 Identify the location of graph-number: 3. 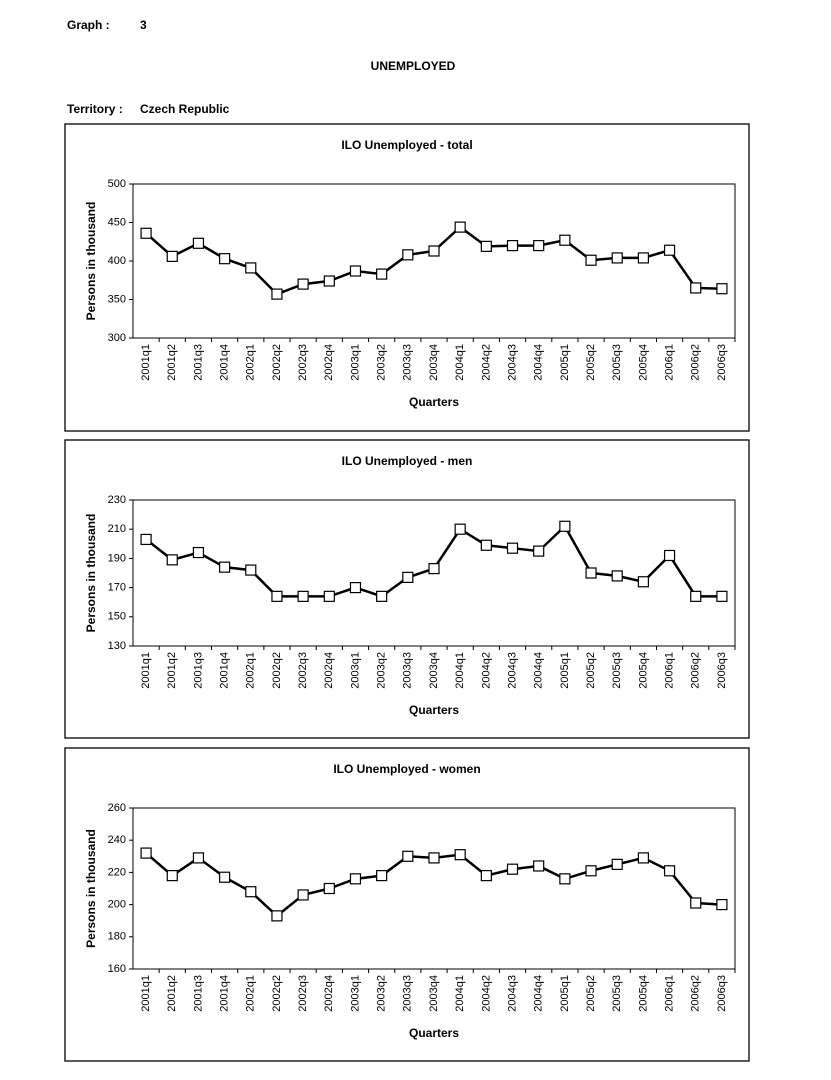
(143, 25).